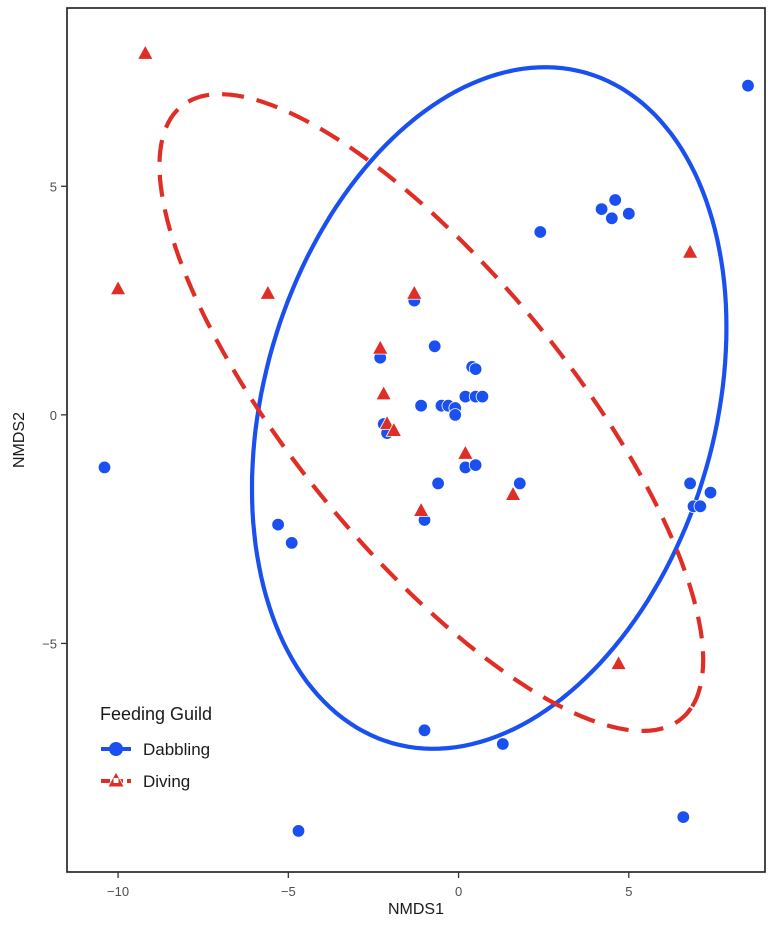 The height and width of the screenshot is (927, 768). Describe the element at coordinates (118, 891) in the screenshot. I see `x-tick-label-0: −10` at that location.